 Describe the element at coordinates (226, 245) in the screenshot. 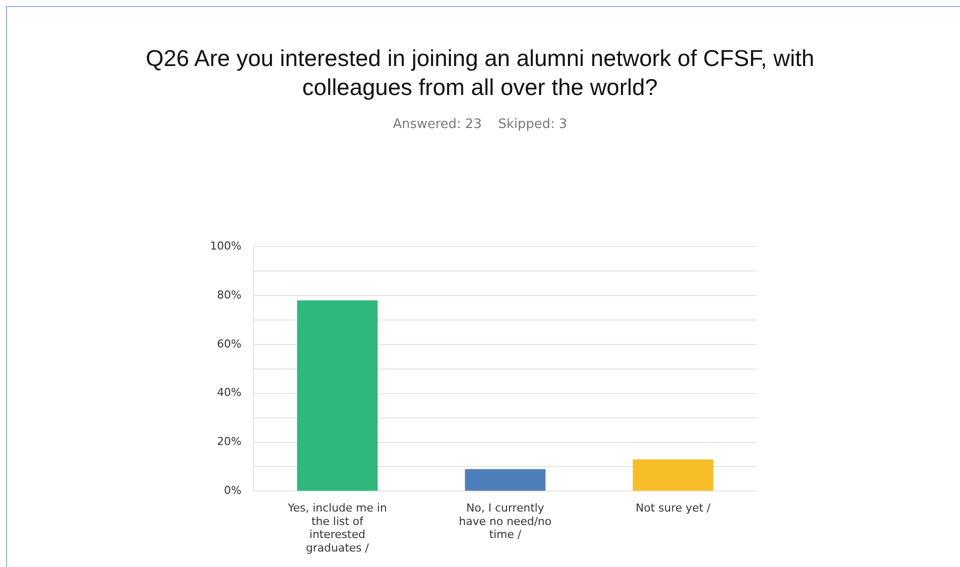

I see `y-tick-label: 100%` at that location.